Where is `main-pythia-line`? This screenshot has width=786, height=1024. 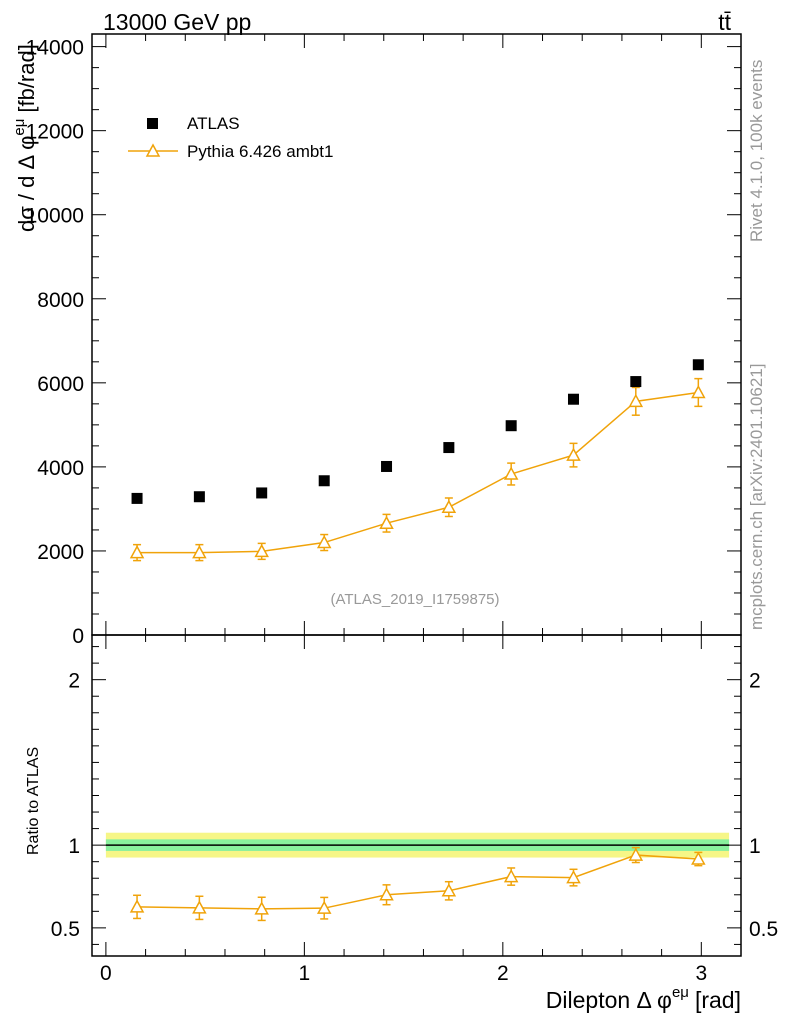
main-pythia-line is located at coordinates (418, 472).